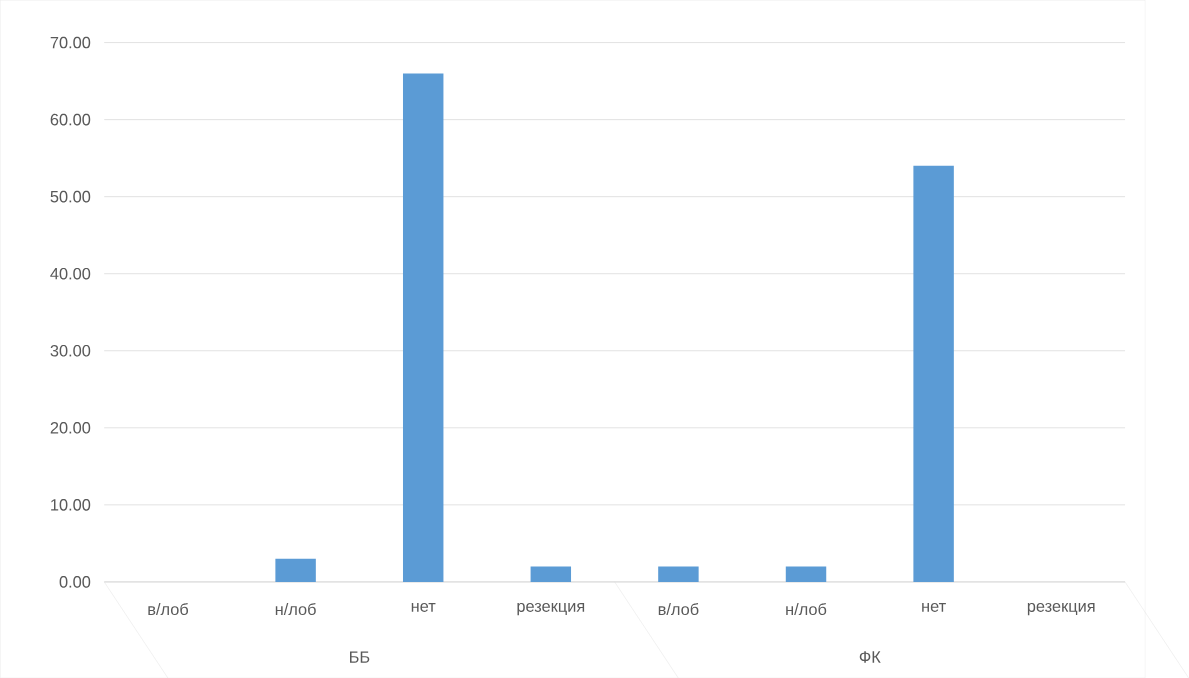  Describe the element at coordinates (70, 427) in the screenshot. I see `y-tick-label: 20.00` at that location.